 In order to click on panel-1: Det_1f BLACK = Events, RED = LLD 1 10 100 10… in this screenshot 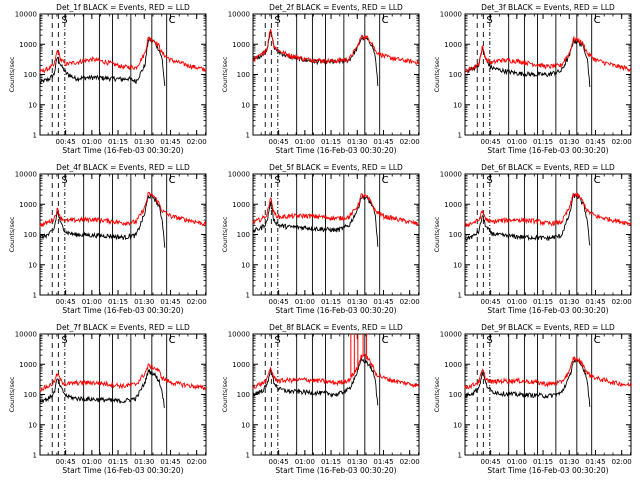, I will do `click(107, 79)`.